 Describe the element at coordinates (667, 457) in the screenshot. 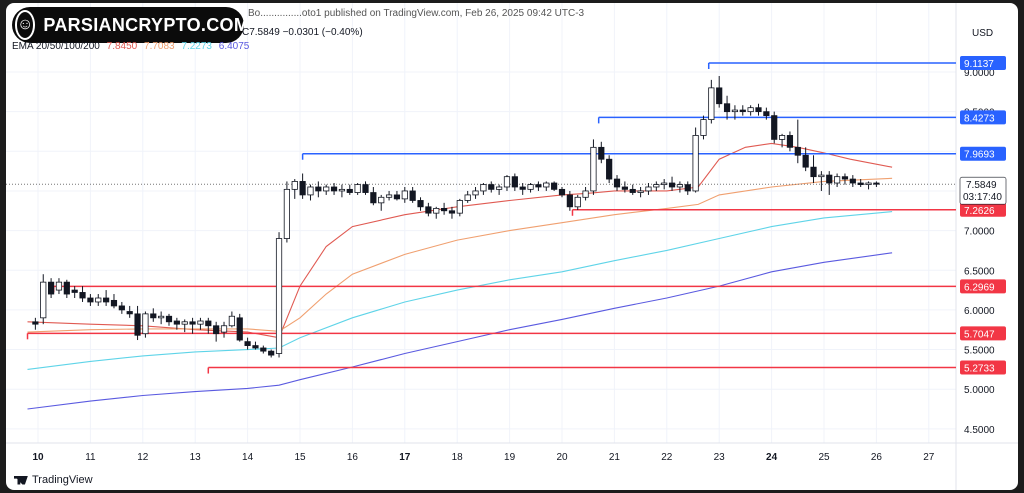

I see `x-tick-label: 22` at that location.